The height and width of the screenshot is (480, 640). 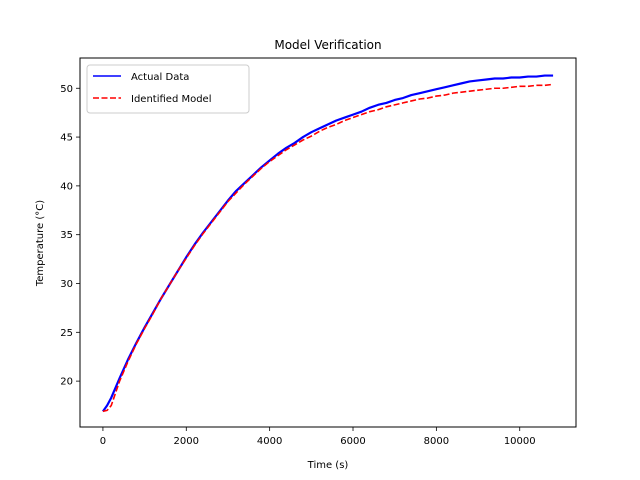 What do you see at coordinates (171, 99) in the screenshot?
I see `legend-label-identified-model: Identified Model` at bounding box center [171, 99].